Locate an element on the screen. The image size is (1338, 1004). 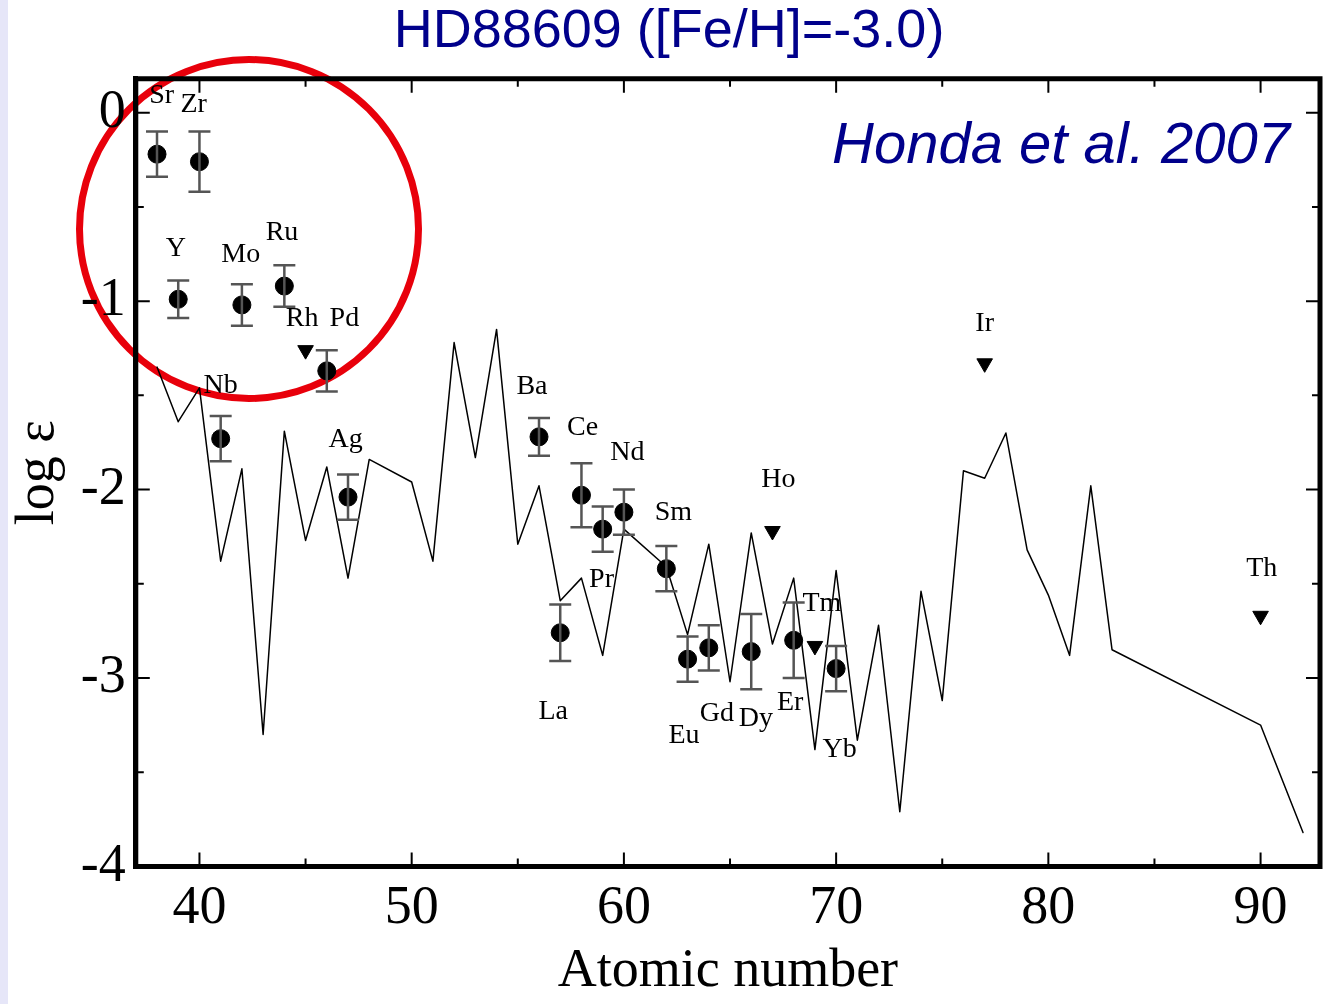
annotation: Pr is located at coordinates (602, 577).